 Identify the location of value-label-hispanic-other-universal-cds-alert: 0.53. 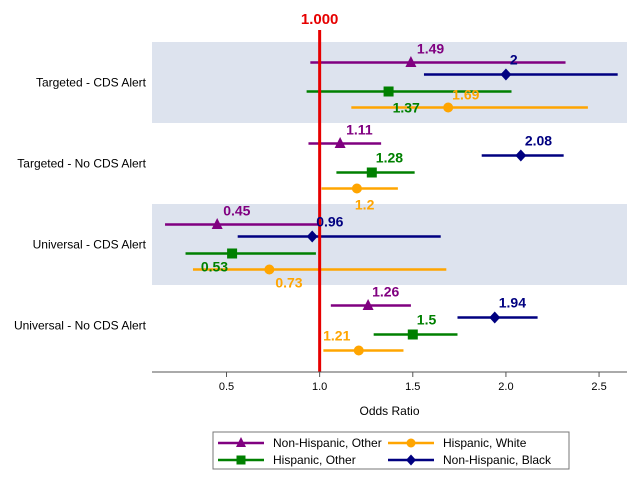
(214, 267).